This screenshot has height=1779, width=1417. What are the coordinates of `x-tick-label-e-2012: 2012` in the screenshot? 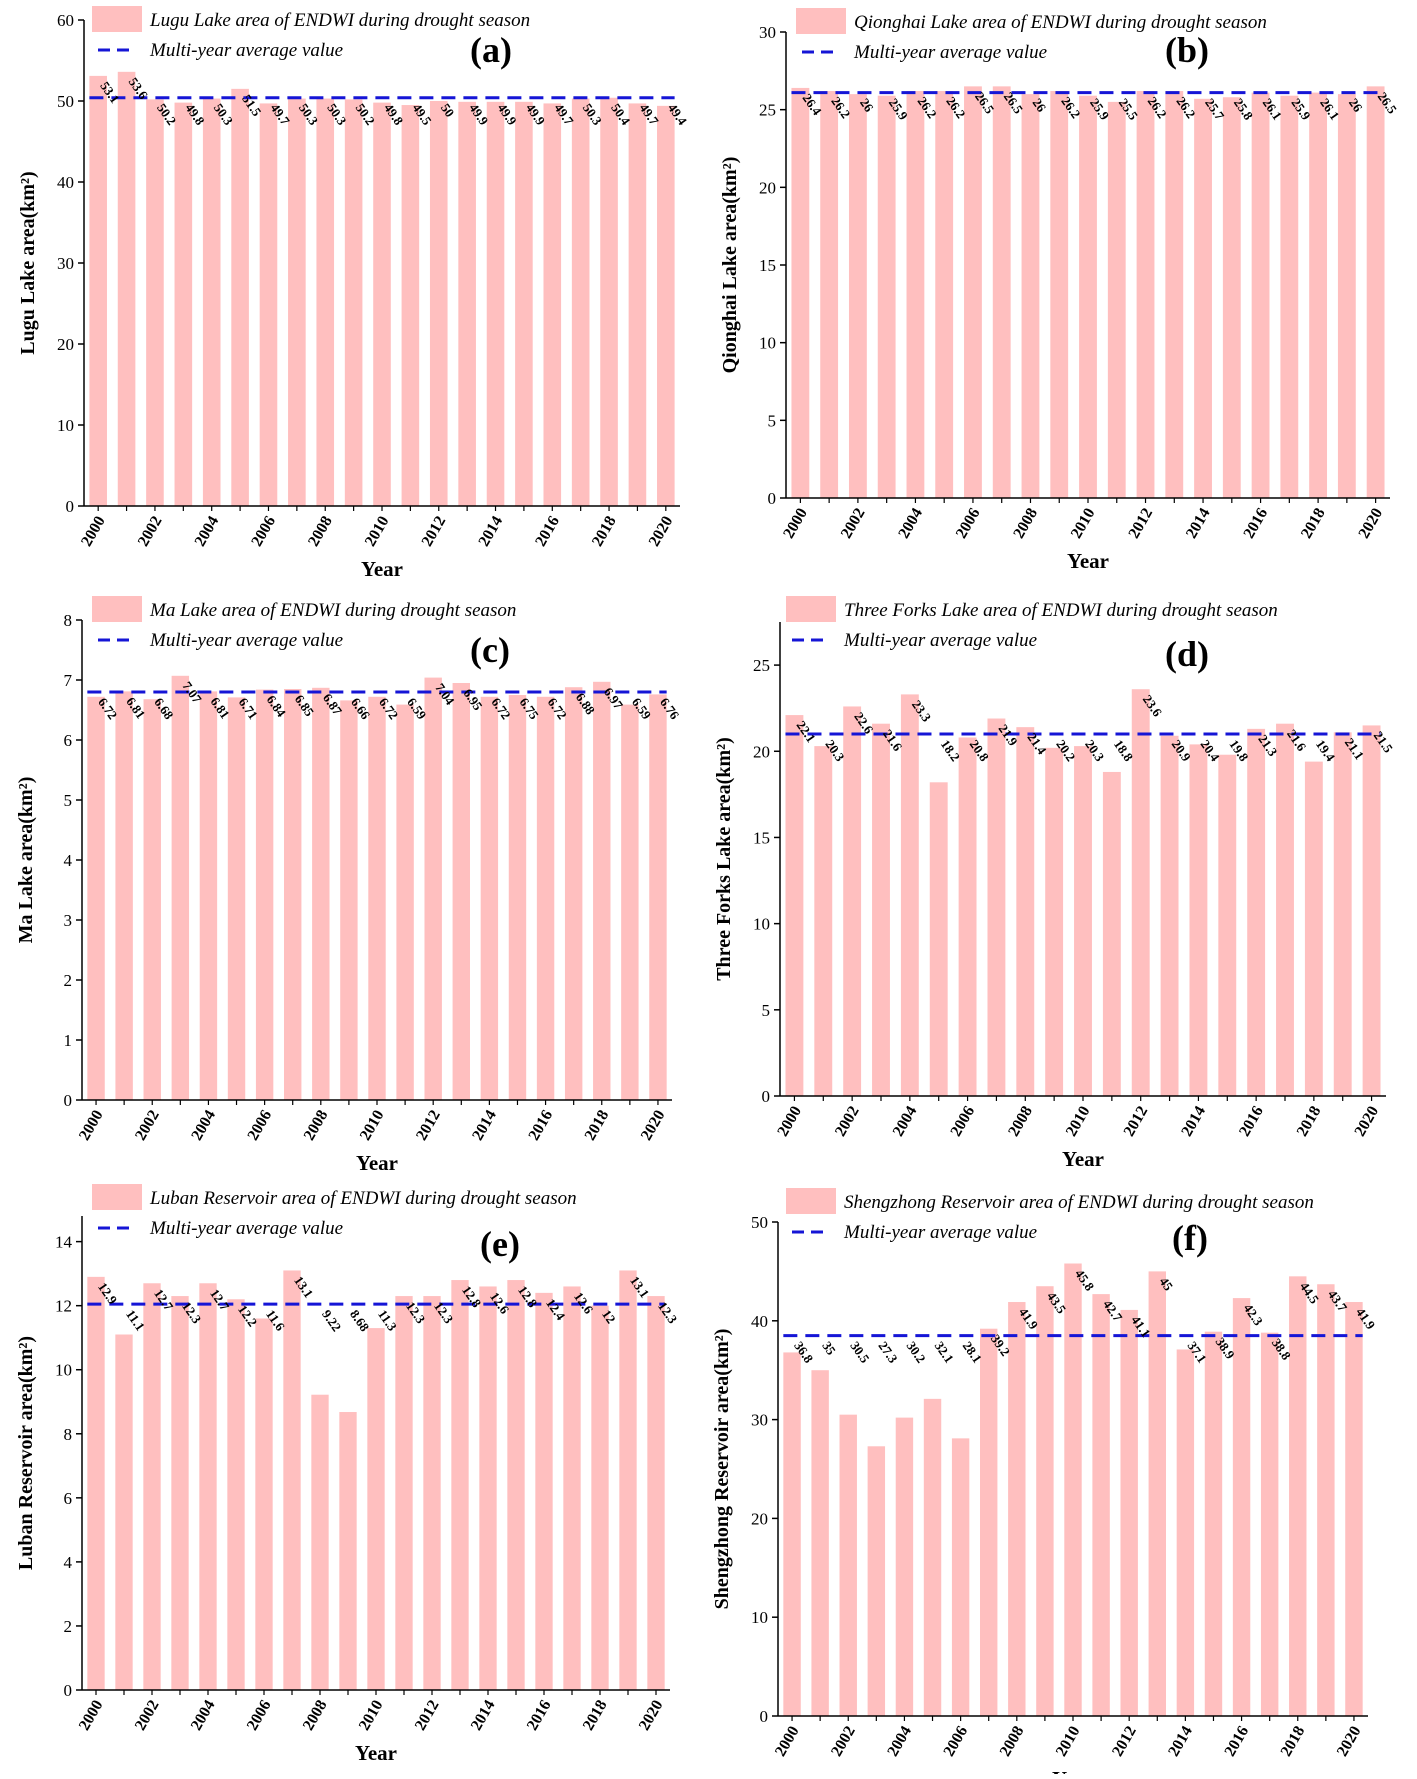 It's located at (427, 1715).